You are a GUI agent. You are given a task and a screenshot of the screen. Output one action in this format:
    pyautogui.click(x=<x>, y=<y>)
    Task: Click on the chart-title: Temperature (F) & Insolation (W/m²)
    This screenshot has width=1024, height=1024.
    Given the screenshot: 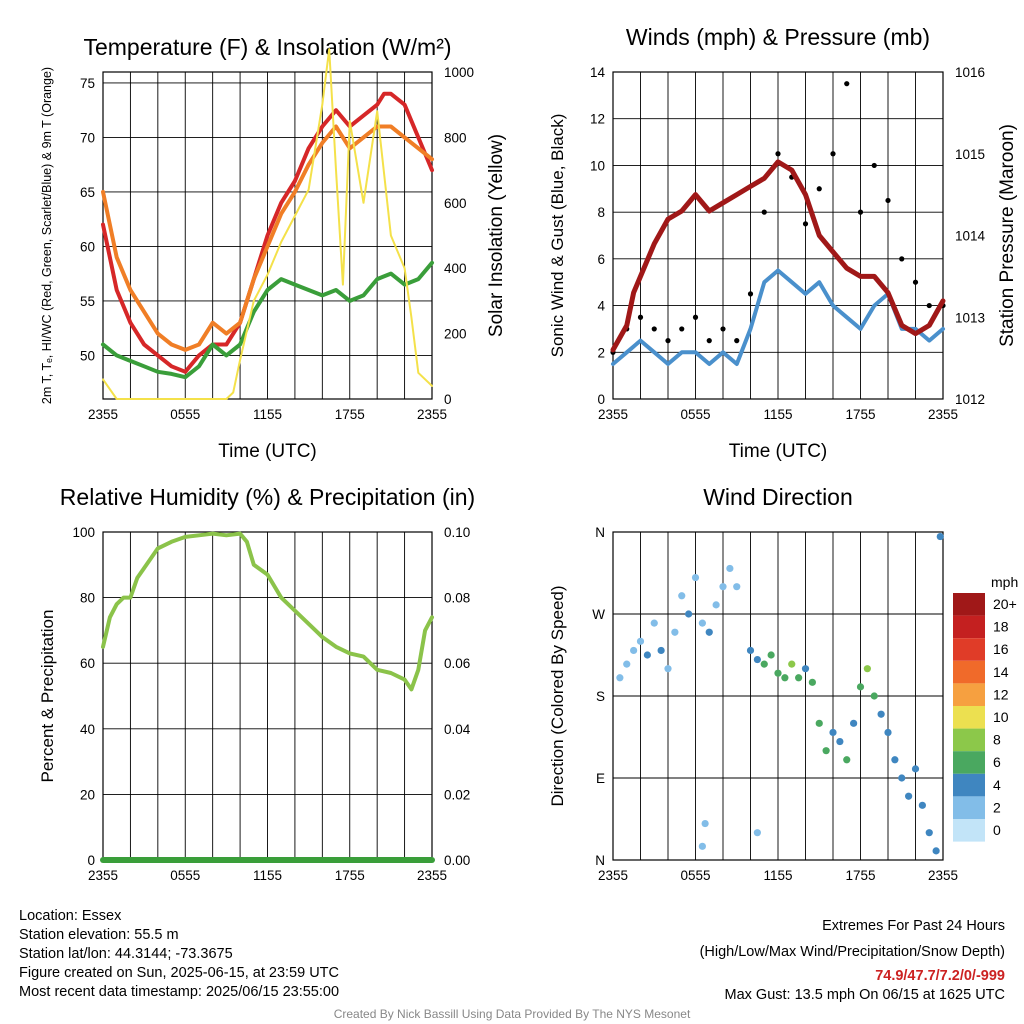 What is the action you would take?
    pyautogui.click(x=267, y=47)
    